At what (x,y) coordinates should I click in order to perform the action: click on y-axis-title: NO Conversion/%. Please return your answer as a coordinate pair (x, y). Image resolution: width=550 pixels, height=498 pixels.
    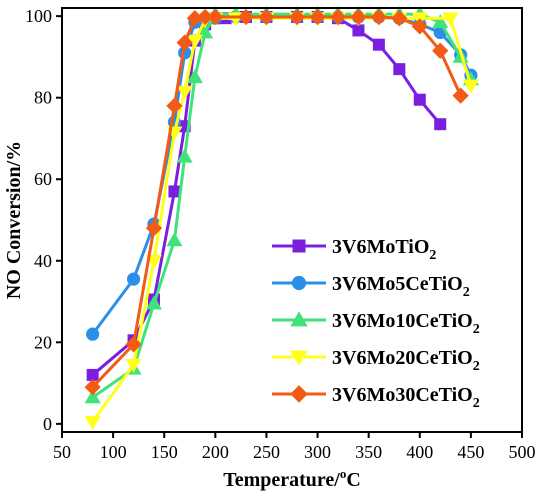
    Looking at the image, I should click on (14, 220).